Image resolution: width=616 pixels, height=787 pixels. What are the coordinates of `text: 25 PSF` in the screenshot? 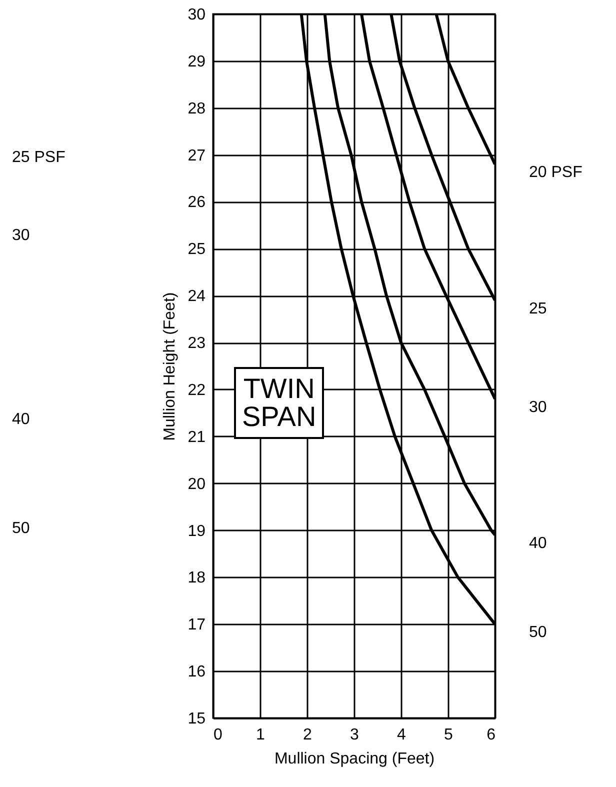 It's located at (39, 157).